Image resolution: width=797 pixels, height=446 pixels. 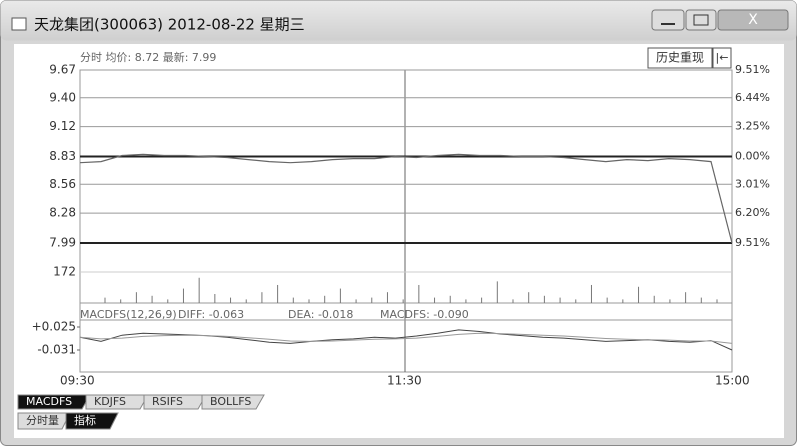 I want to click on history-button, so click(x=680, y=58).